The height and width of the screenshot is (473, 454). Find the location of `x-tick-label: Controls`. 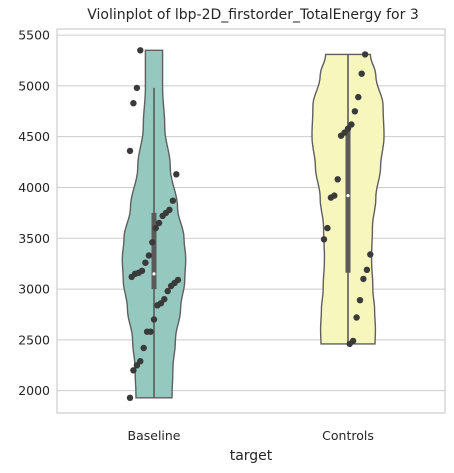

x-tick-label: Controls is located at coordinates (348, 435).